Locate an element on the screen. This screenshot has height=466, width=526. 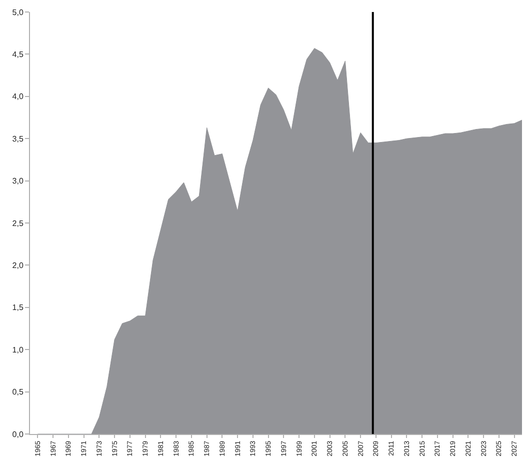
y-tick-label: 3,5 is located at coordinates (18, 139).